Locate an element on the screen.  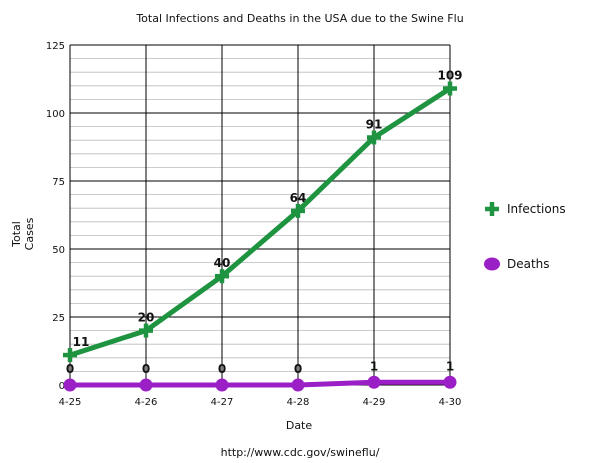
source-note: http://www.cdc.gov/swineflu/ is located at coordinates (300, 452).